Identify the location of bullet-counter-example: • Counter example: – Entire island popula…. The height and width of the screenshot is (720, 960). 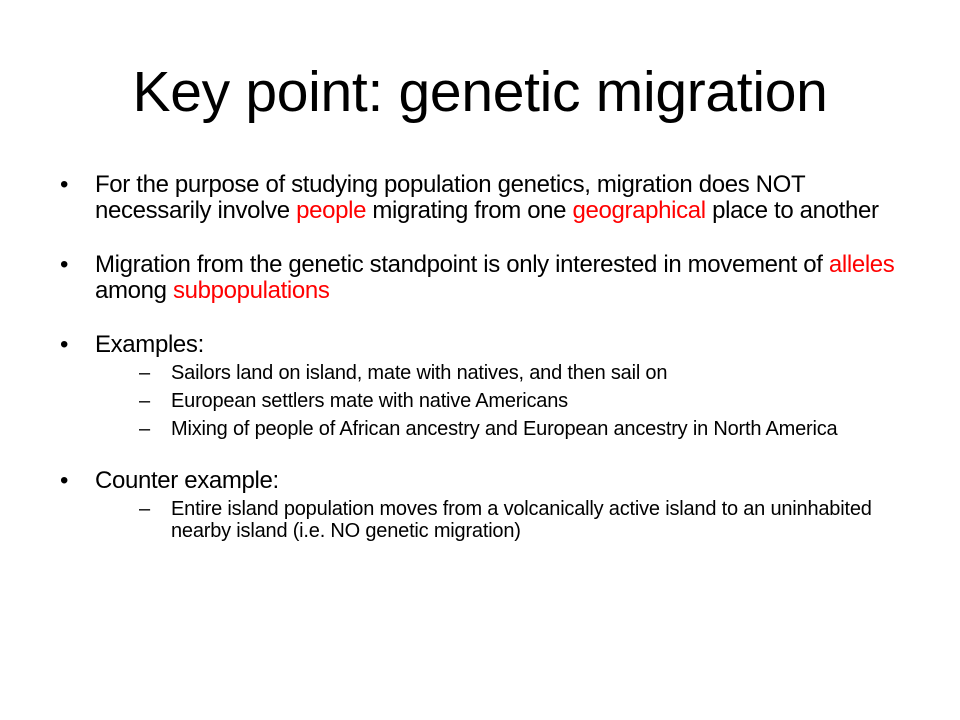
(490, 505).